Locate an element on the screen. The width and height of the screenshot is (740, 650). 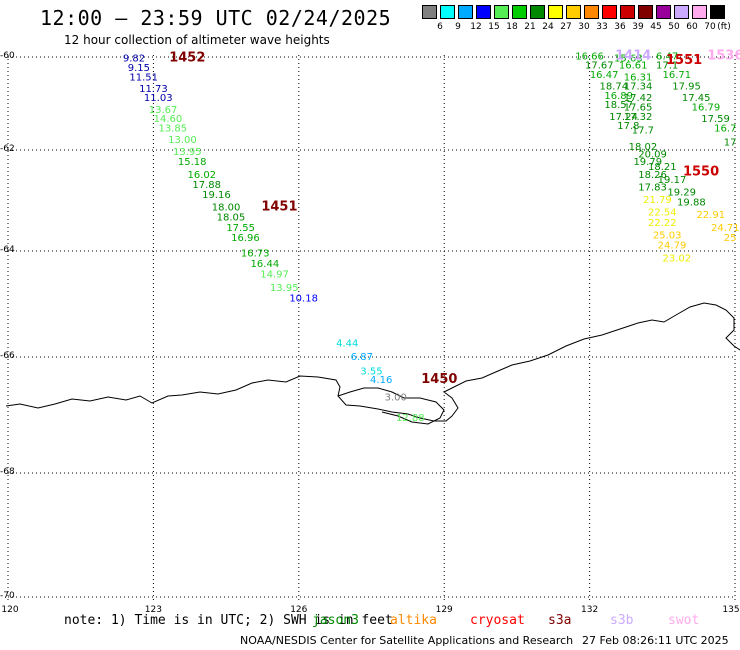
swh-reading: 3.55 is located at coordinates (371, 371).